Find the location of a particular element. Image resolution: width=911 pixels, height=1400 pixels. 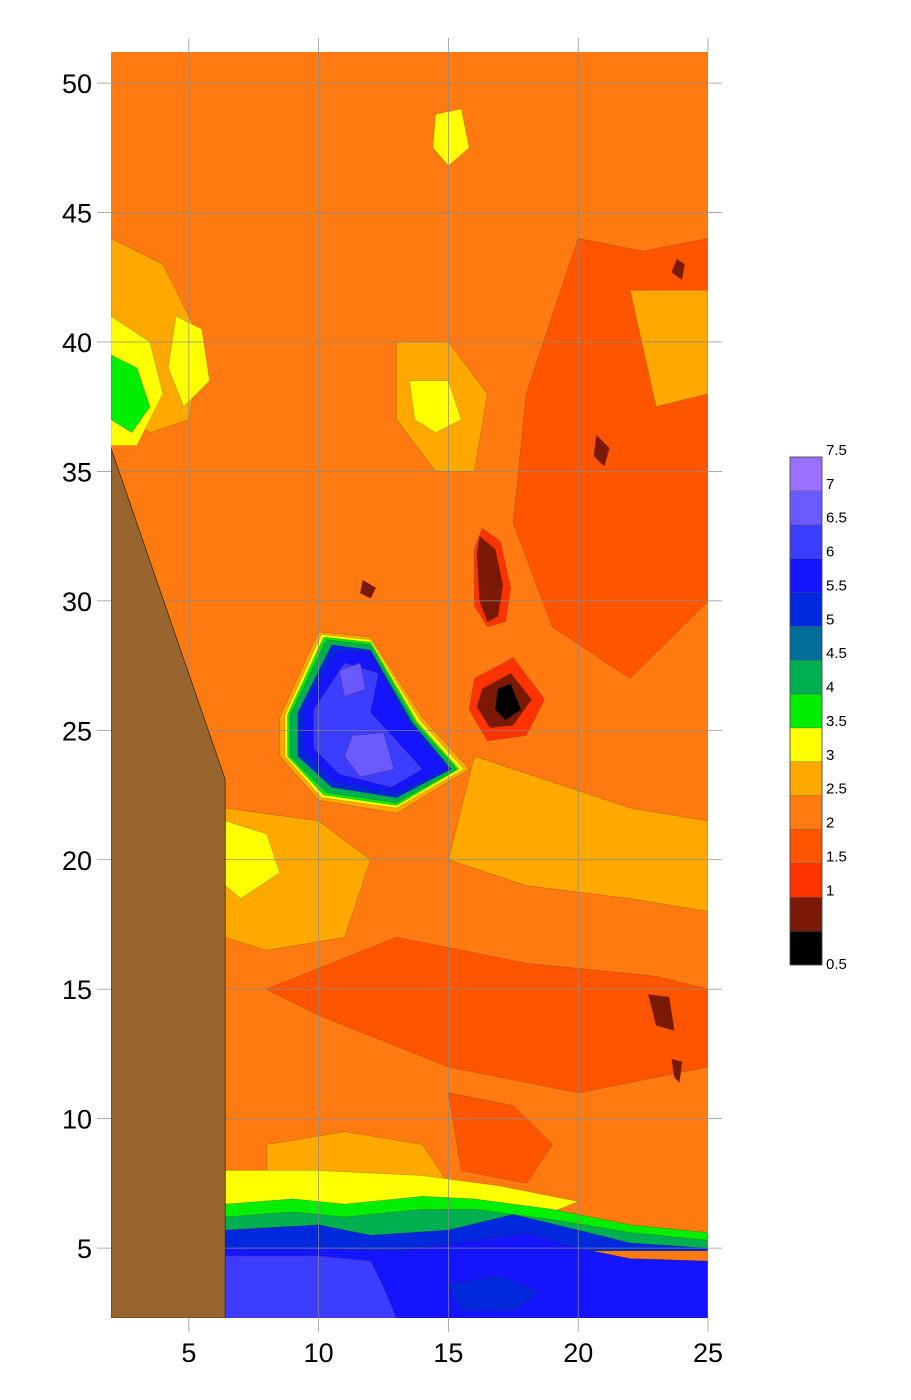

legend-label: 5 is located at coordinates (830, 619).